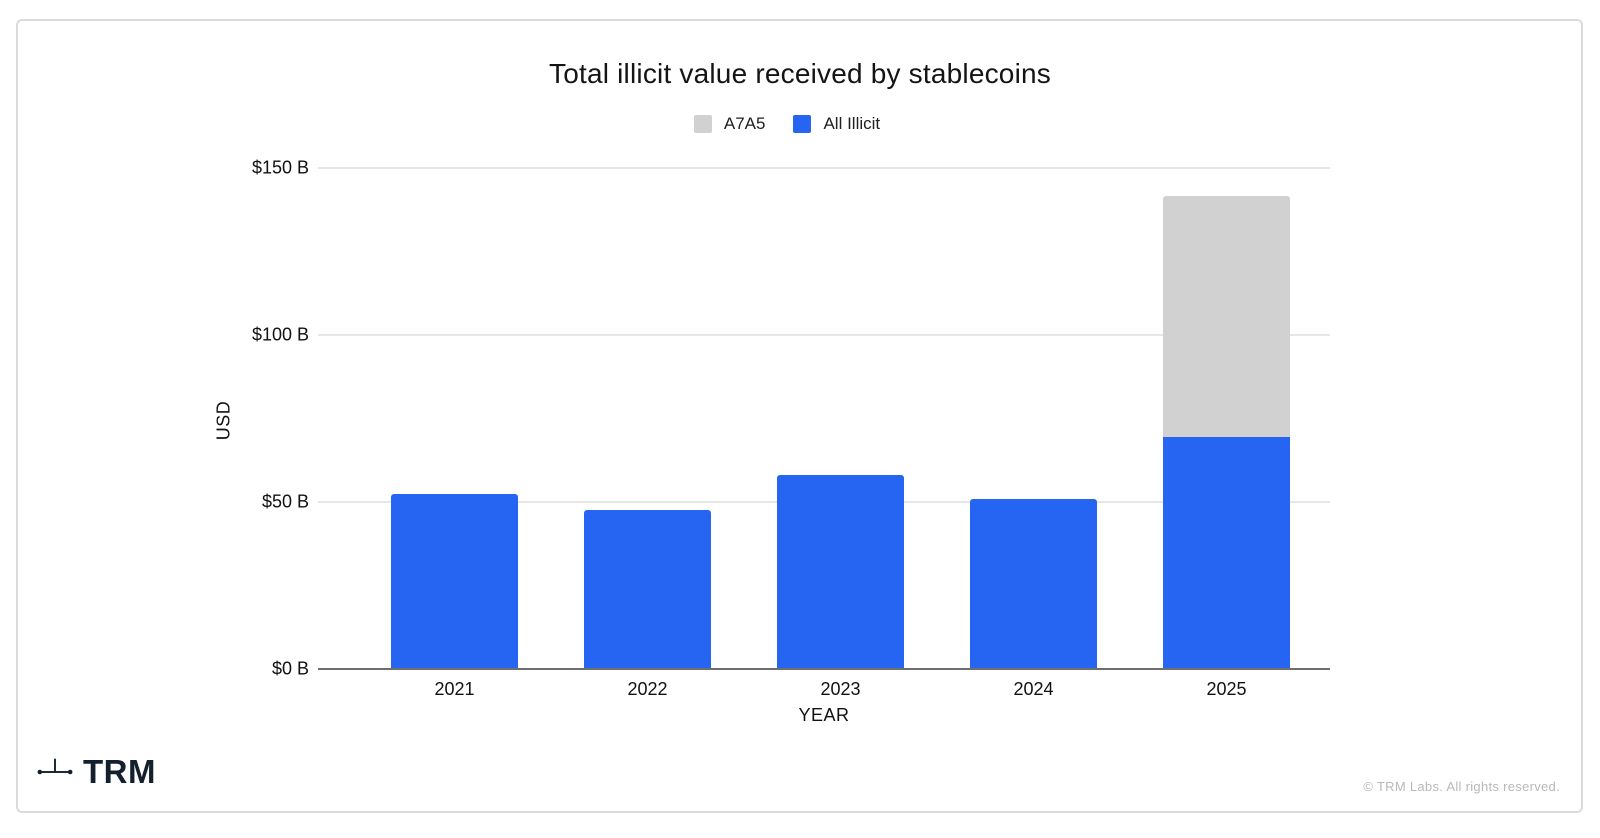  What do you see at coordinates (744, 123) in the screenshot?
I see `legend-label: A7A5` at bounding box center [744, 123].